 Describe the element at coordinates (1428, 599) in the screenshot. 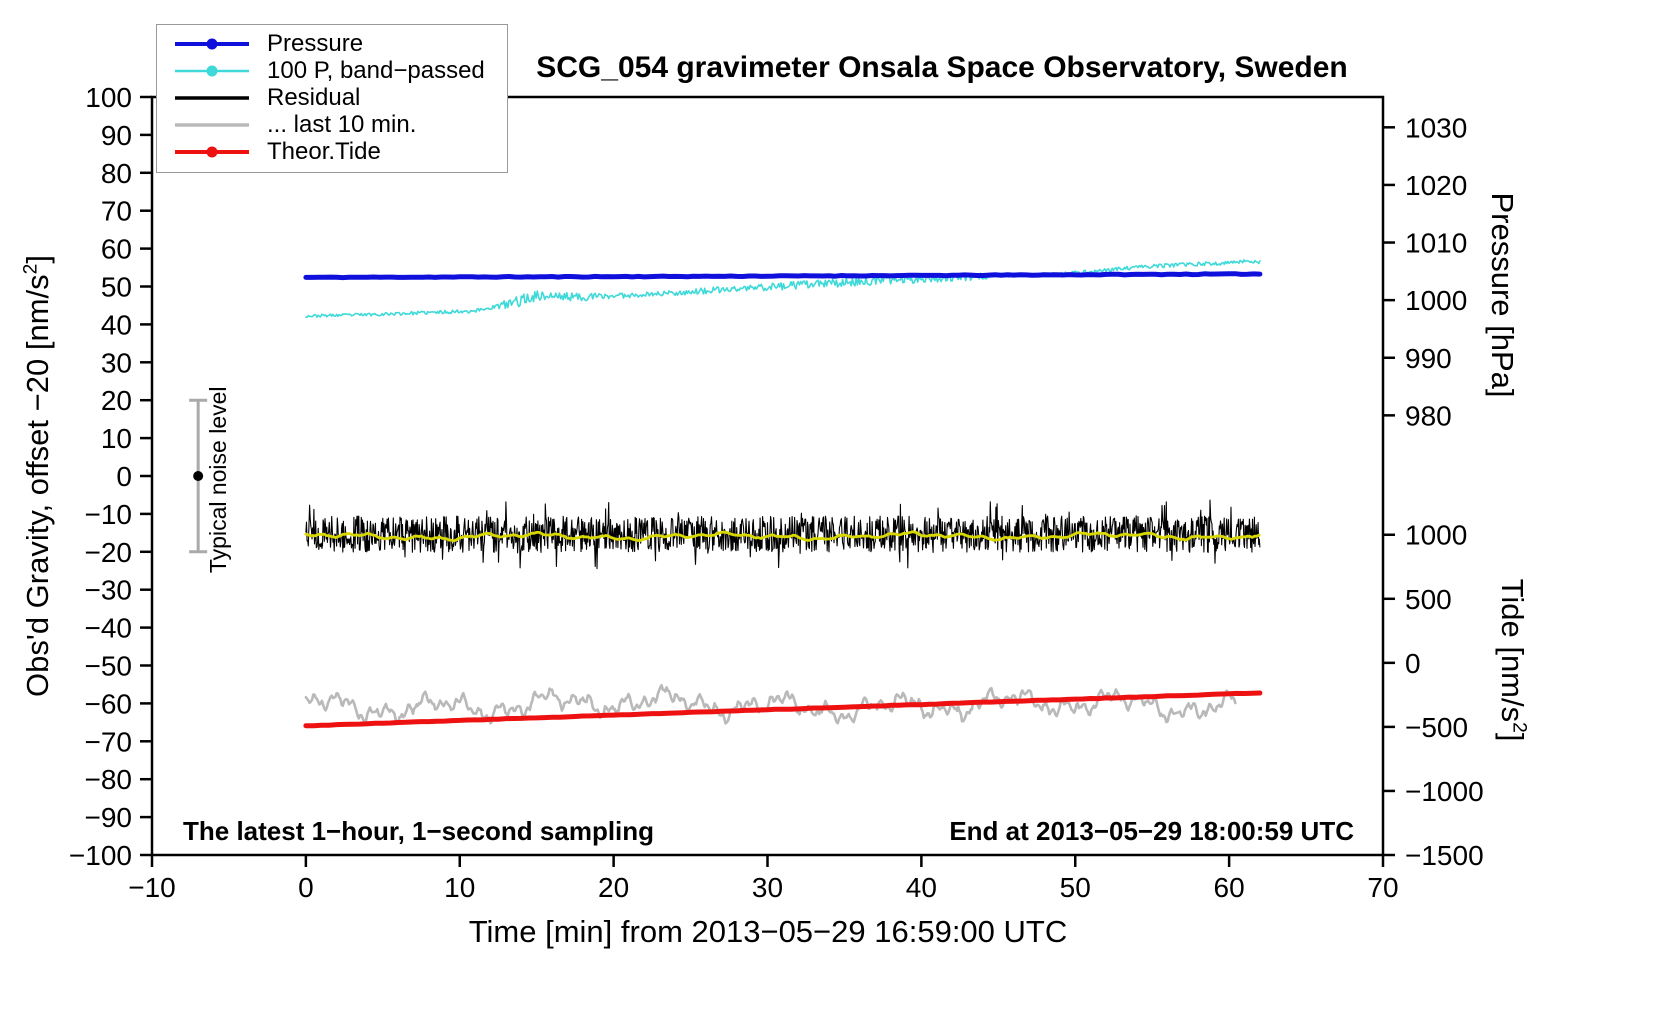

I see `tide-tick-label: 500` at that location.